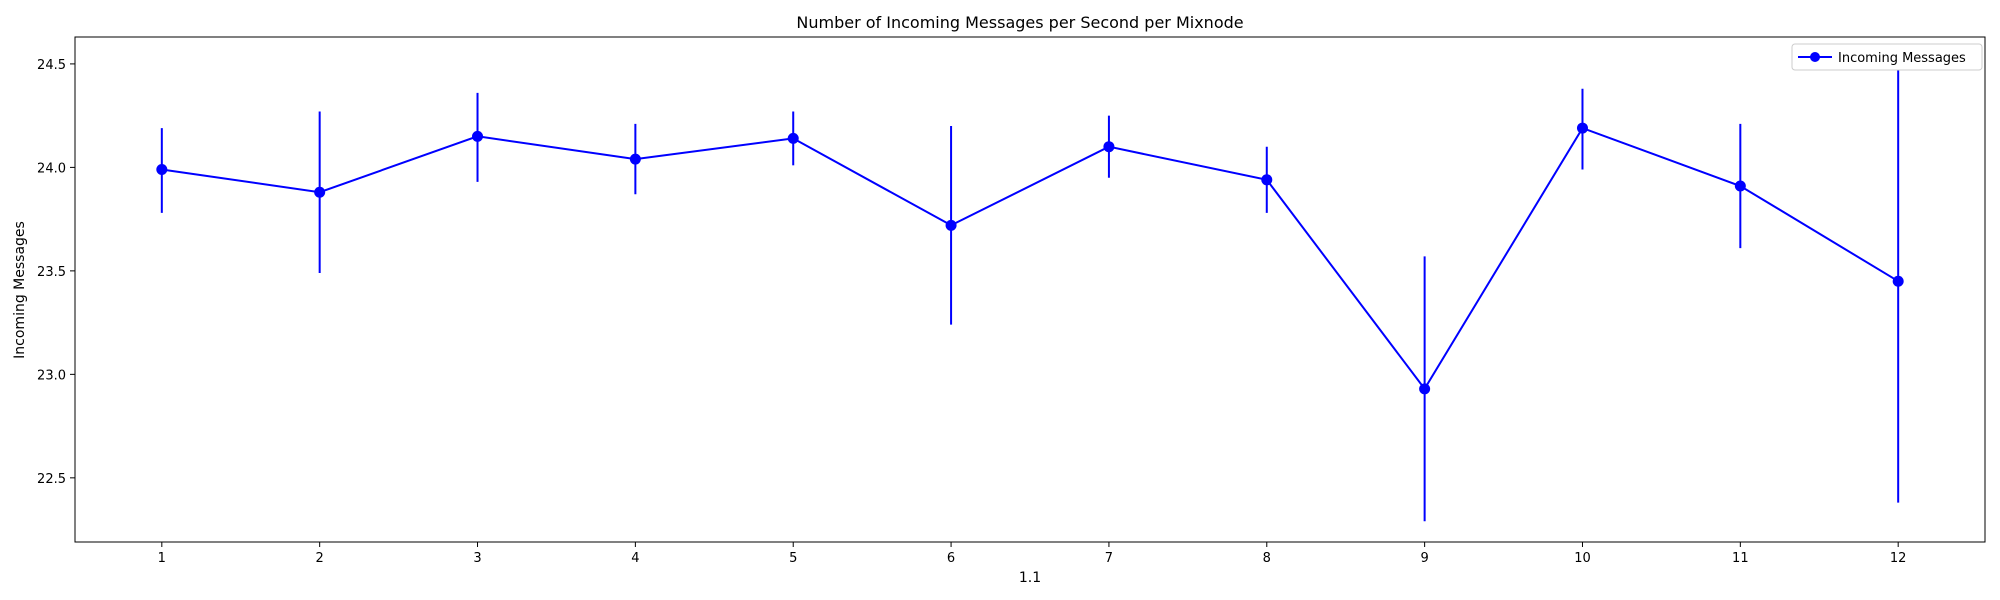 The width and height of the screenshot is (2000, 600). Describe the element at coordinates (1815, 57) in the screenshot. I see `legend-point-marker` at that location.